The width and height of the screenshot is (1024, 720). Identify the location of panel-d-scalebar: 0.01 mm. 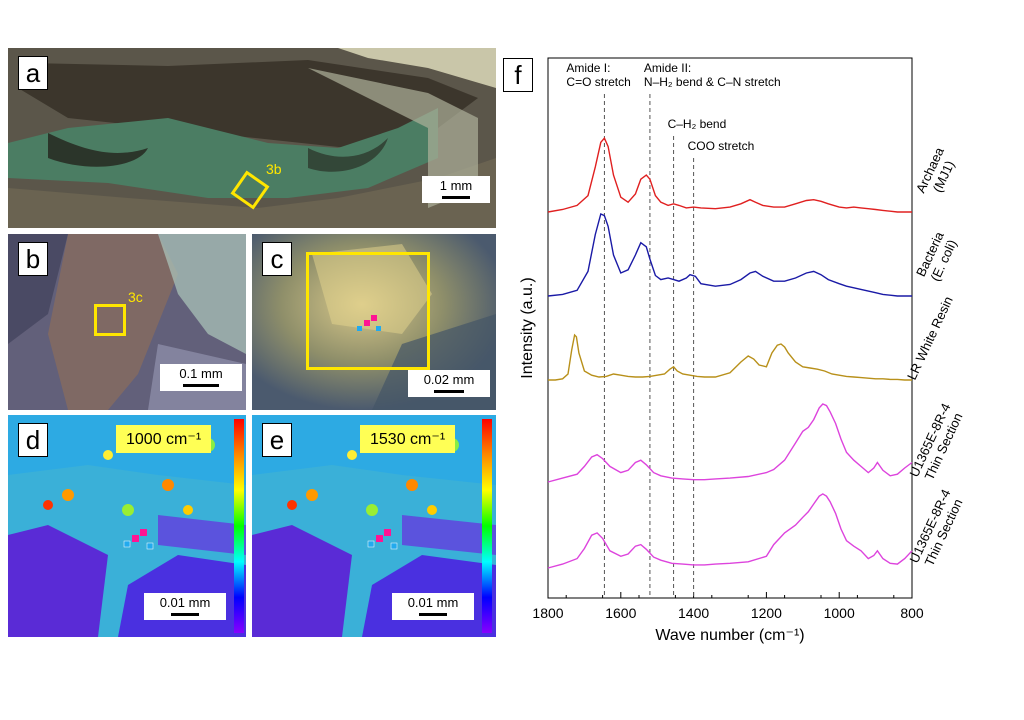
(185, 606).